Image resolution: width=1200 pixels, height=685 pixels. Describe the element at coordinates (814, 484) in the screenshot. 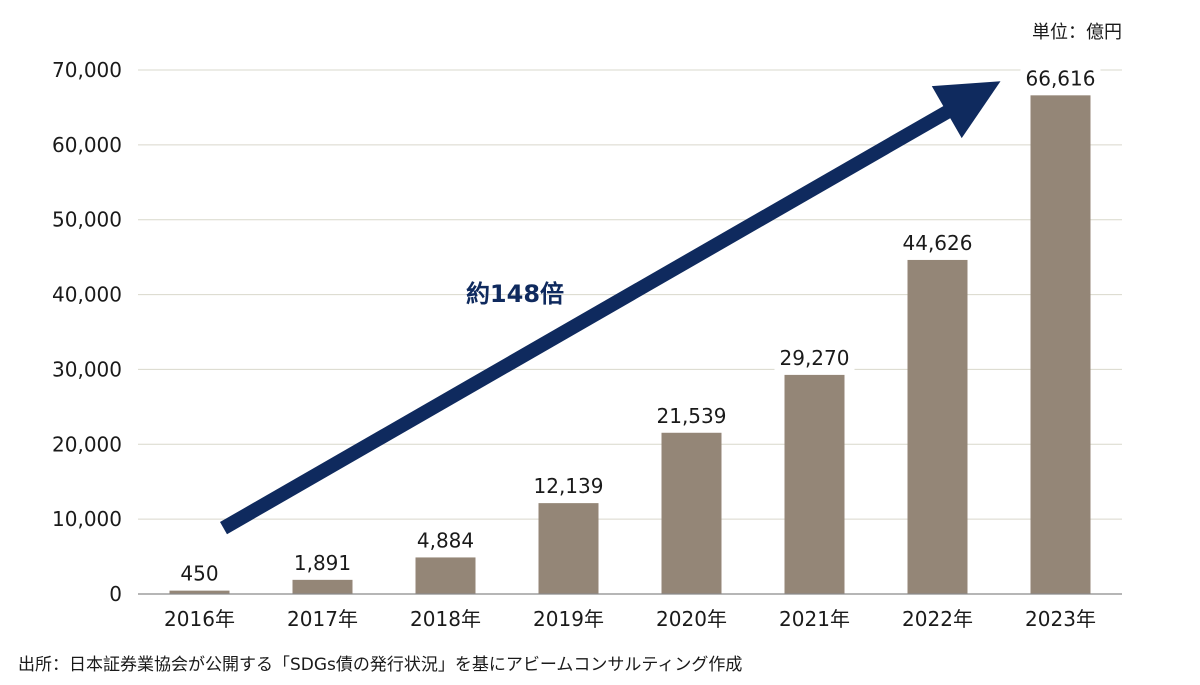

I see `bar-2021年` at that location.